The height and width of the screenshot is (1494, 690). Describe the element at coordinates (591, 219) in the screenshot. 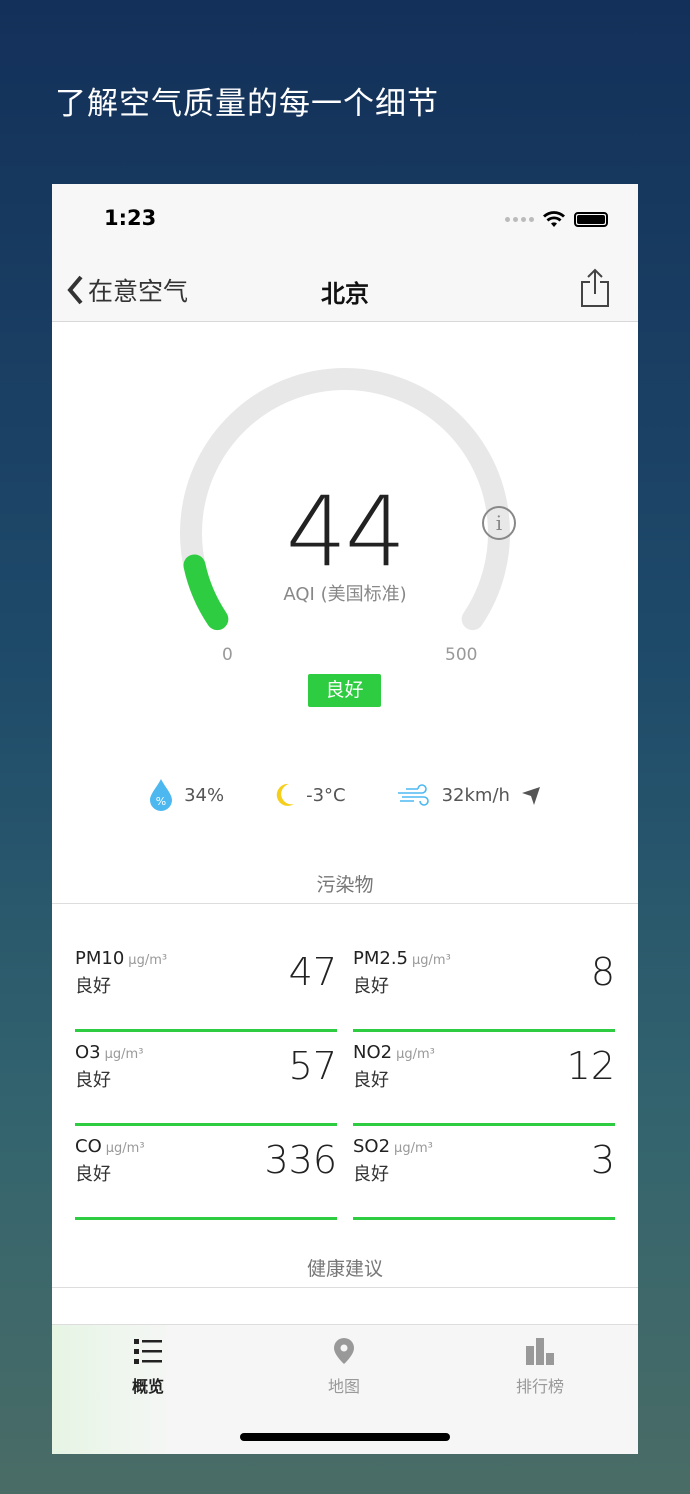

I see `battery-icon` at that location.